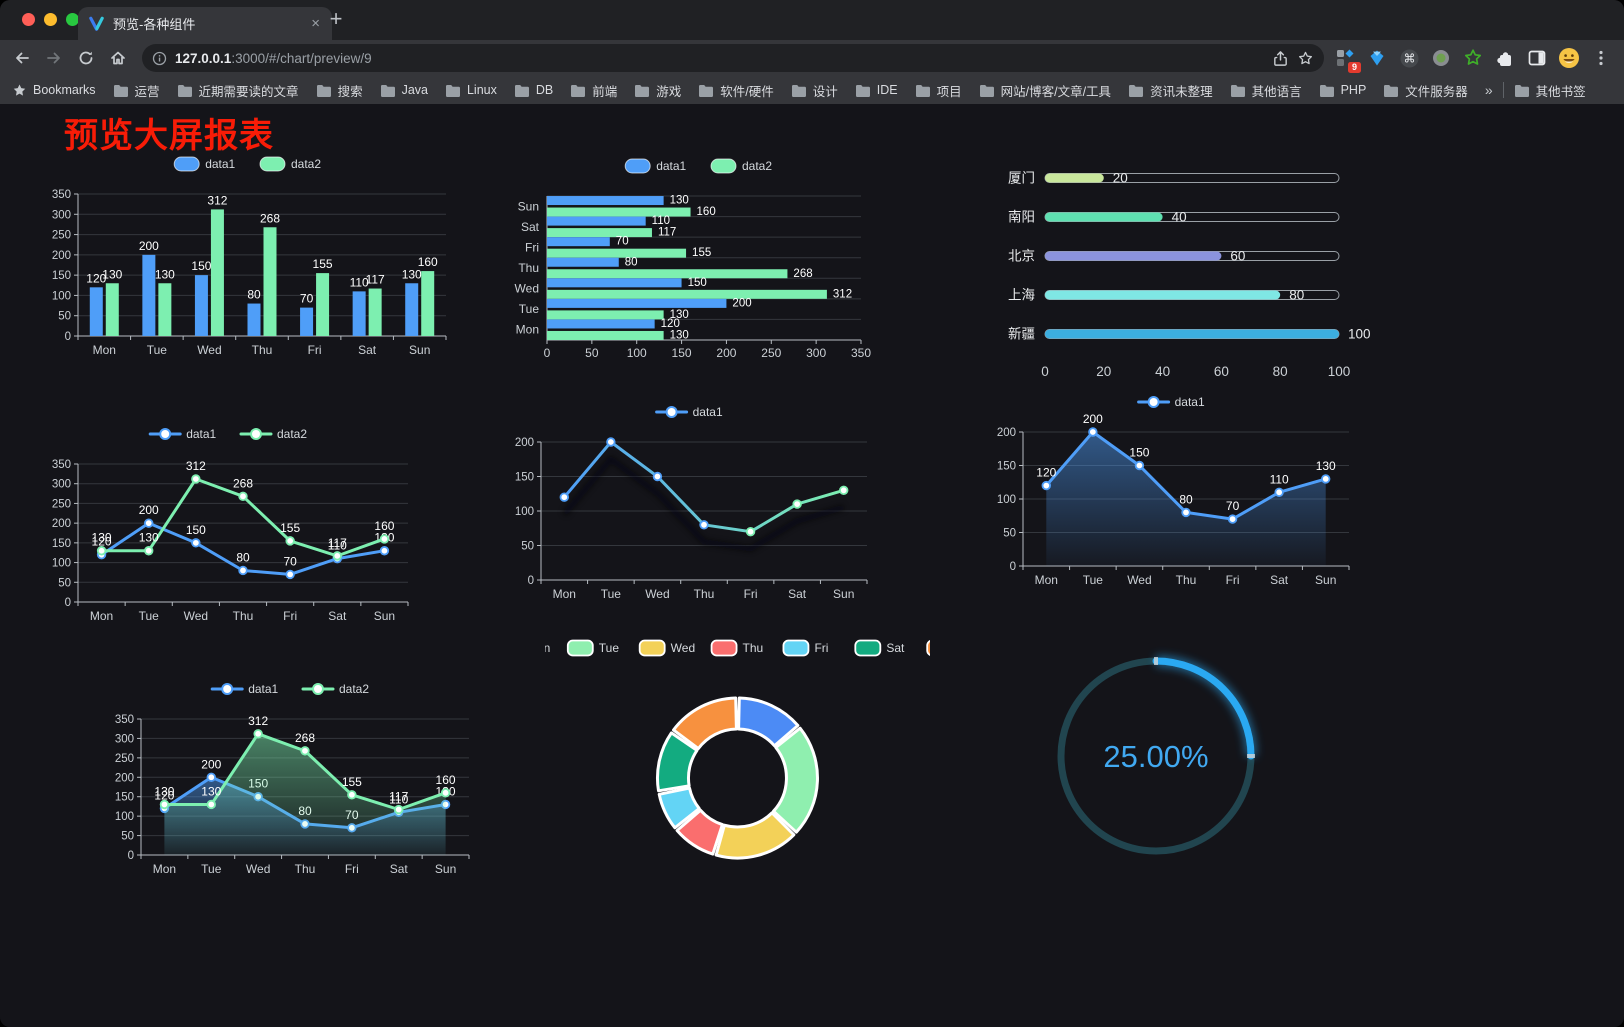 The image size is (1624, 1027). I want to click on bookmarks-manager-item: Bookmarks, so click(54, 90).